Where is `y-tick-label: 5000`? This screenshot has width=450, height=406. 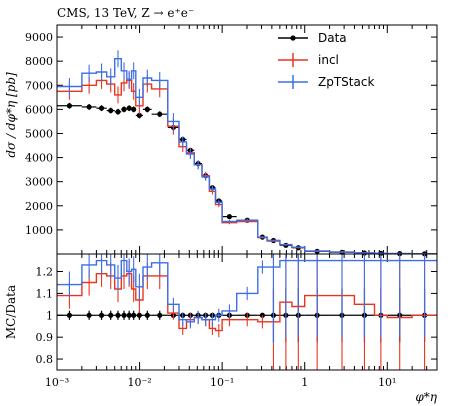
y-tick-label: 5000 is located at coordinates (39, 133).